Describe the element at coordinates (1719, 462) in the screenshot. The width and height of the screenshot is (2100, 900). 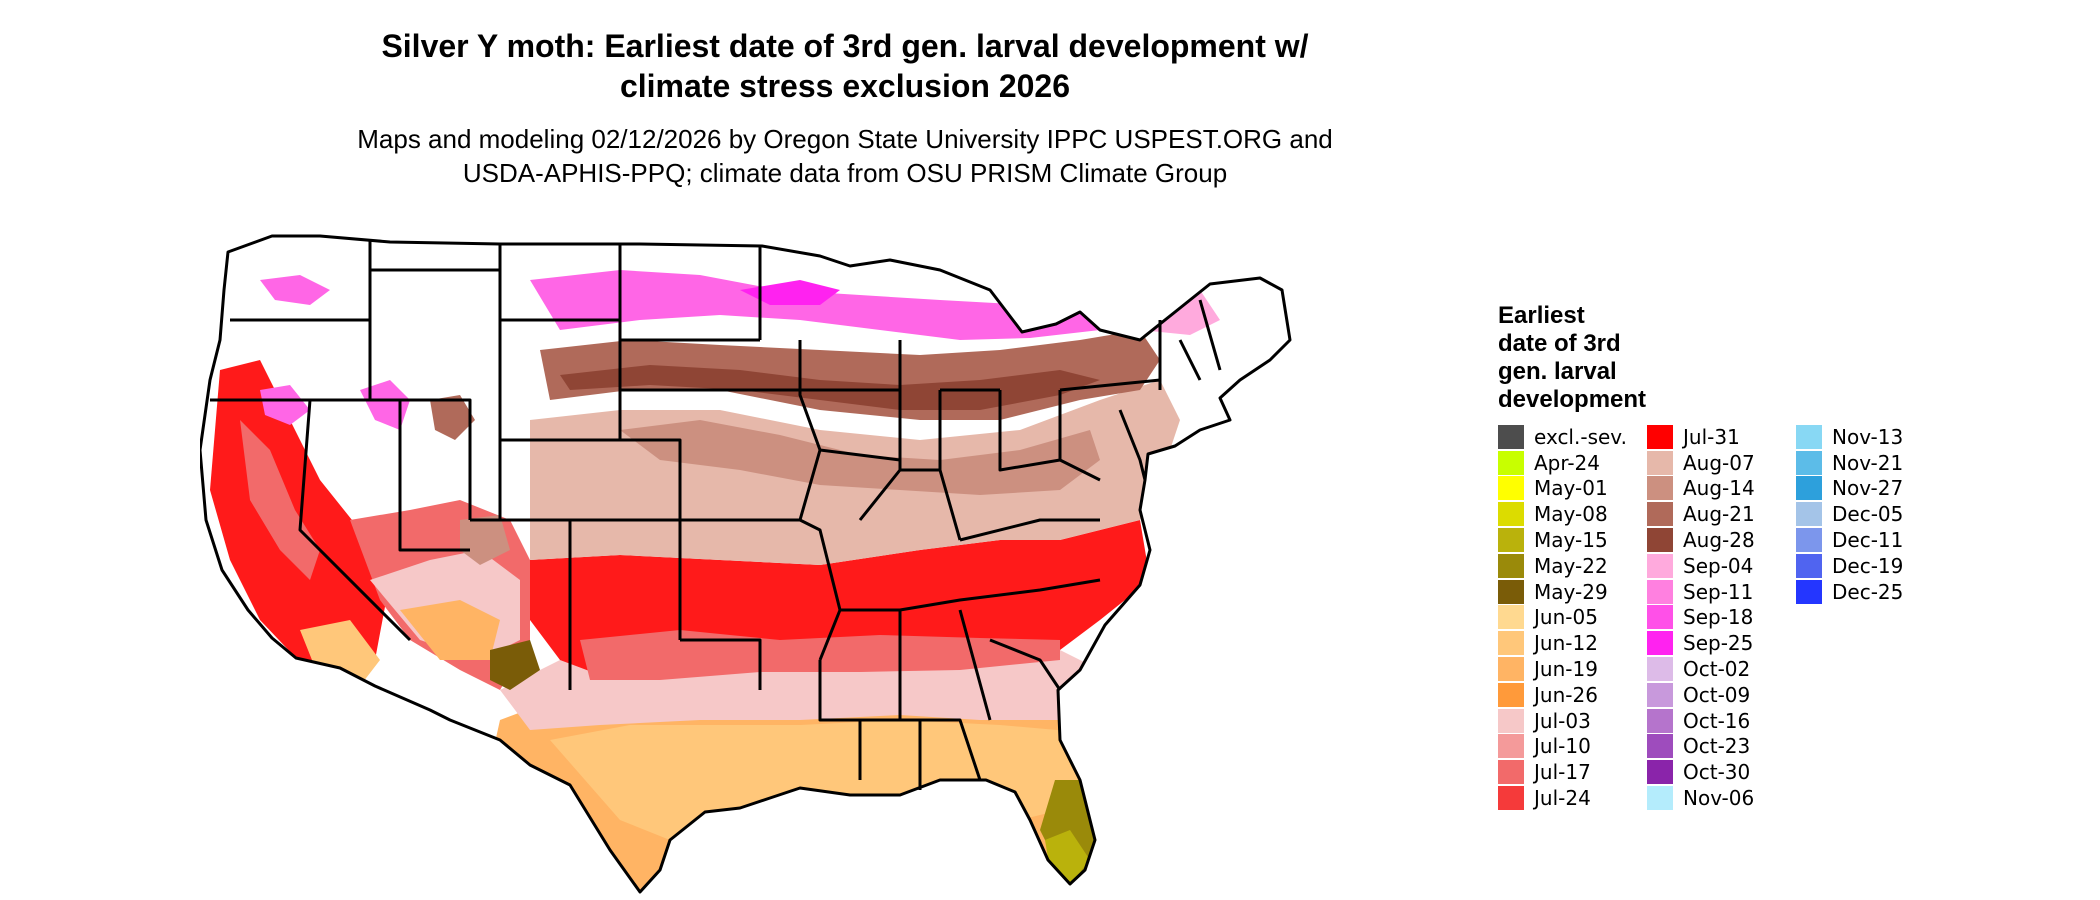
I see `legend-label: Aug-07` at that location.